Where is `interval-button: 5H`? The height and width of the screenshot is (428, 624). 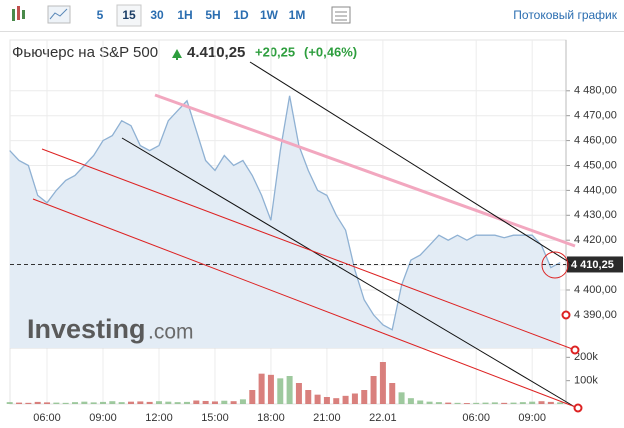
interval-button: 5H is located at coordinates (212, 15).